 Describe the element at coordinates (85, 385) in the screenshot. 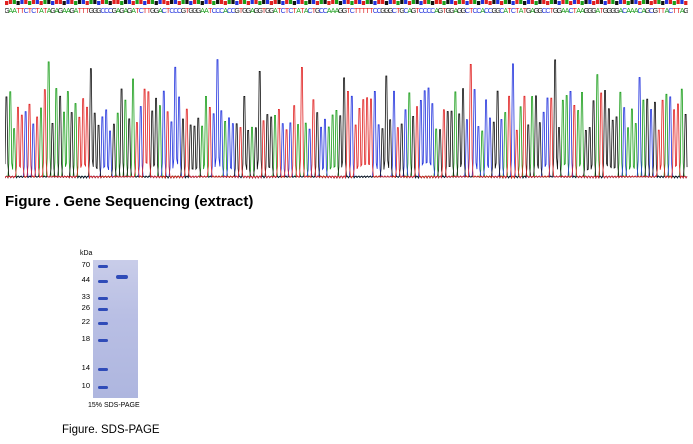

I see `marker-label-10: 10` at that location.